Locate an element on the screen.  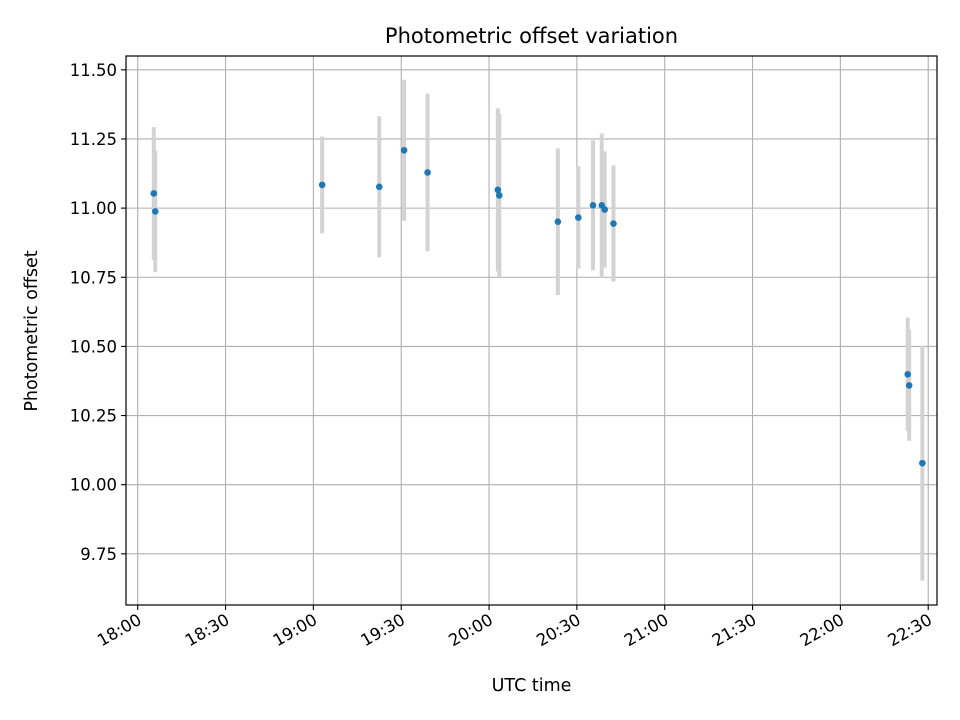
y-axis: 9.75 10.00 10.25 10.50 10.75 11.00 11.25 11.50 is located at coordinates (98, 312).